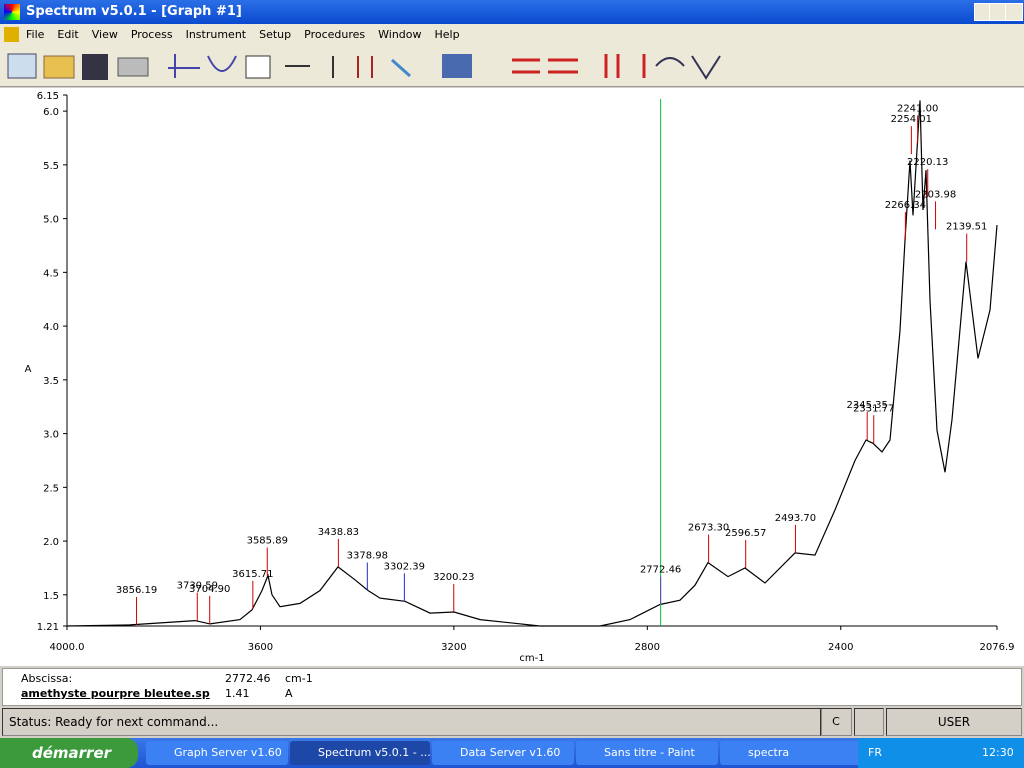 This screenshot has width=1024, height=768. I want to click on peak-label: 2139.51, so click(966, 227).